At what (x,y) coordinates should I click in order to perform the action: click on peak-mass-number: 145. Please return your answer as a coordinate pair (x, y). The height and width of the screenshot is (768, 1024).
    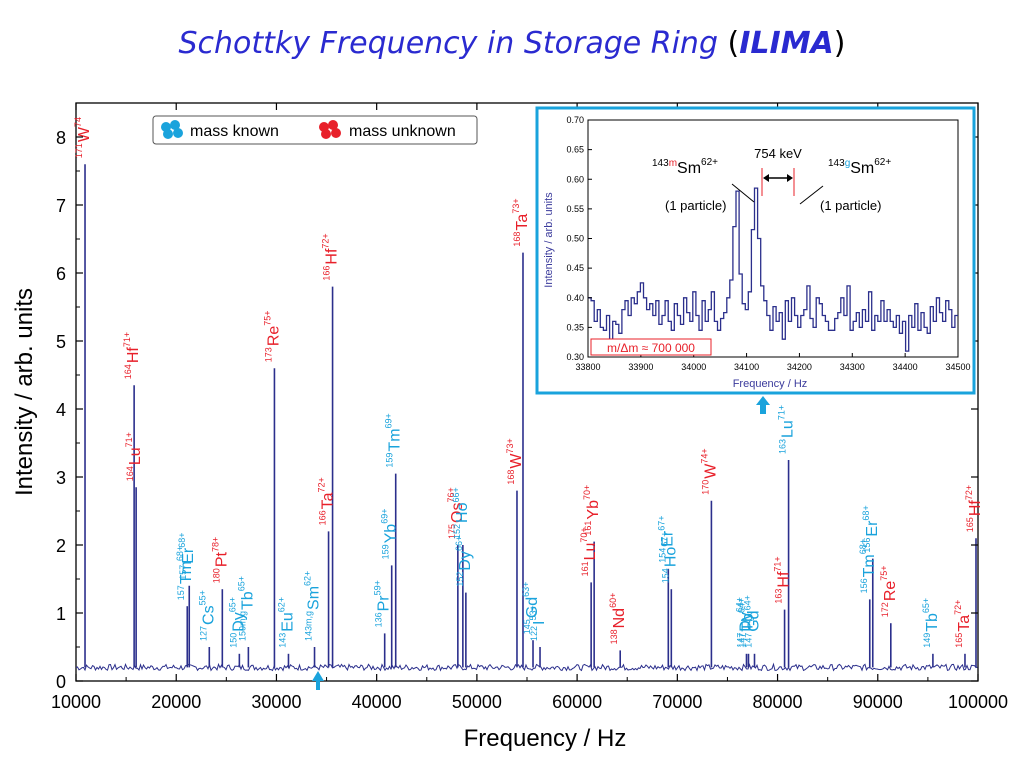
    Looking at the image, I should click on (527, 626).